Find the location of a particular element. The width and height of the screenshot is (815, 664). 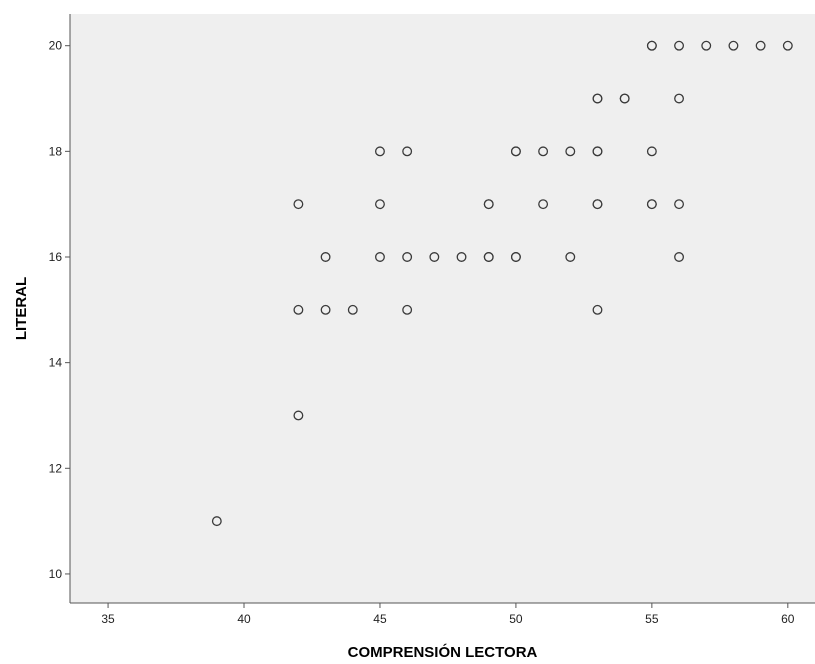

x-axis-title: COMPRENSIÓN LECTORA is located at coordinates (443, 652).